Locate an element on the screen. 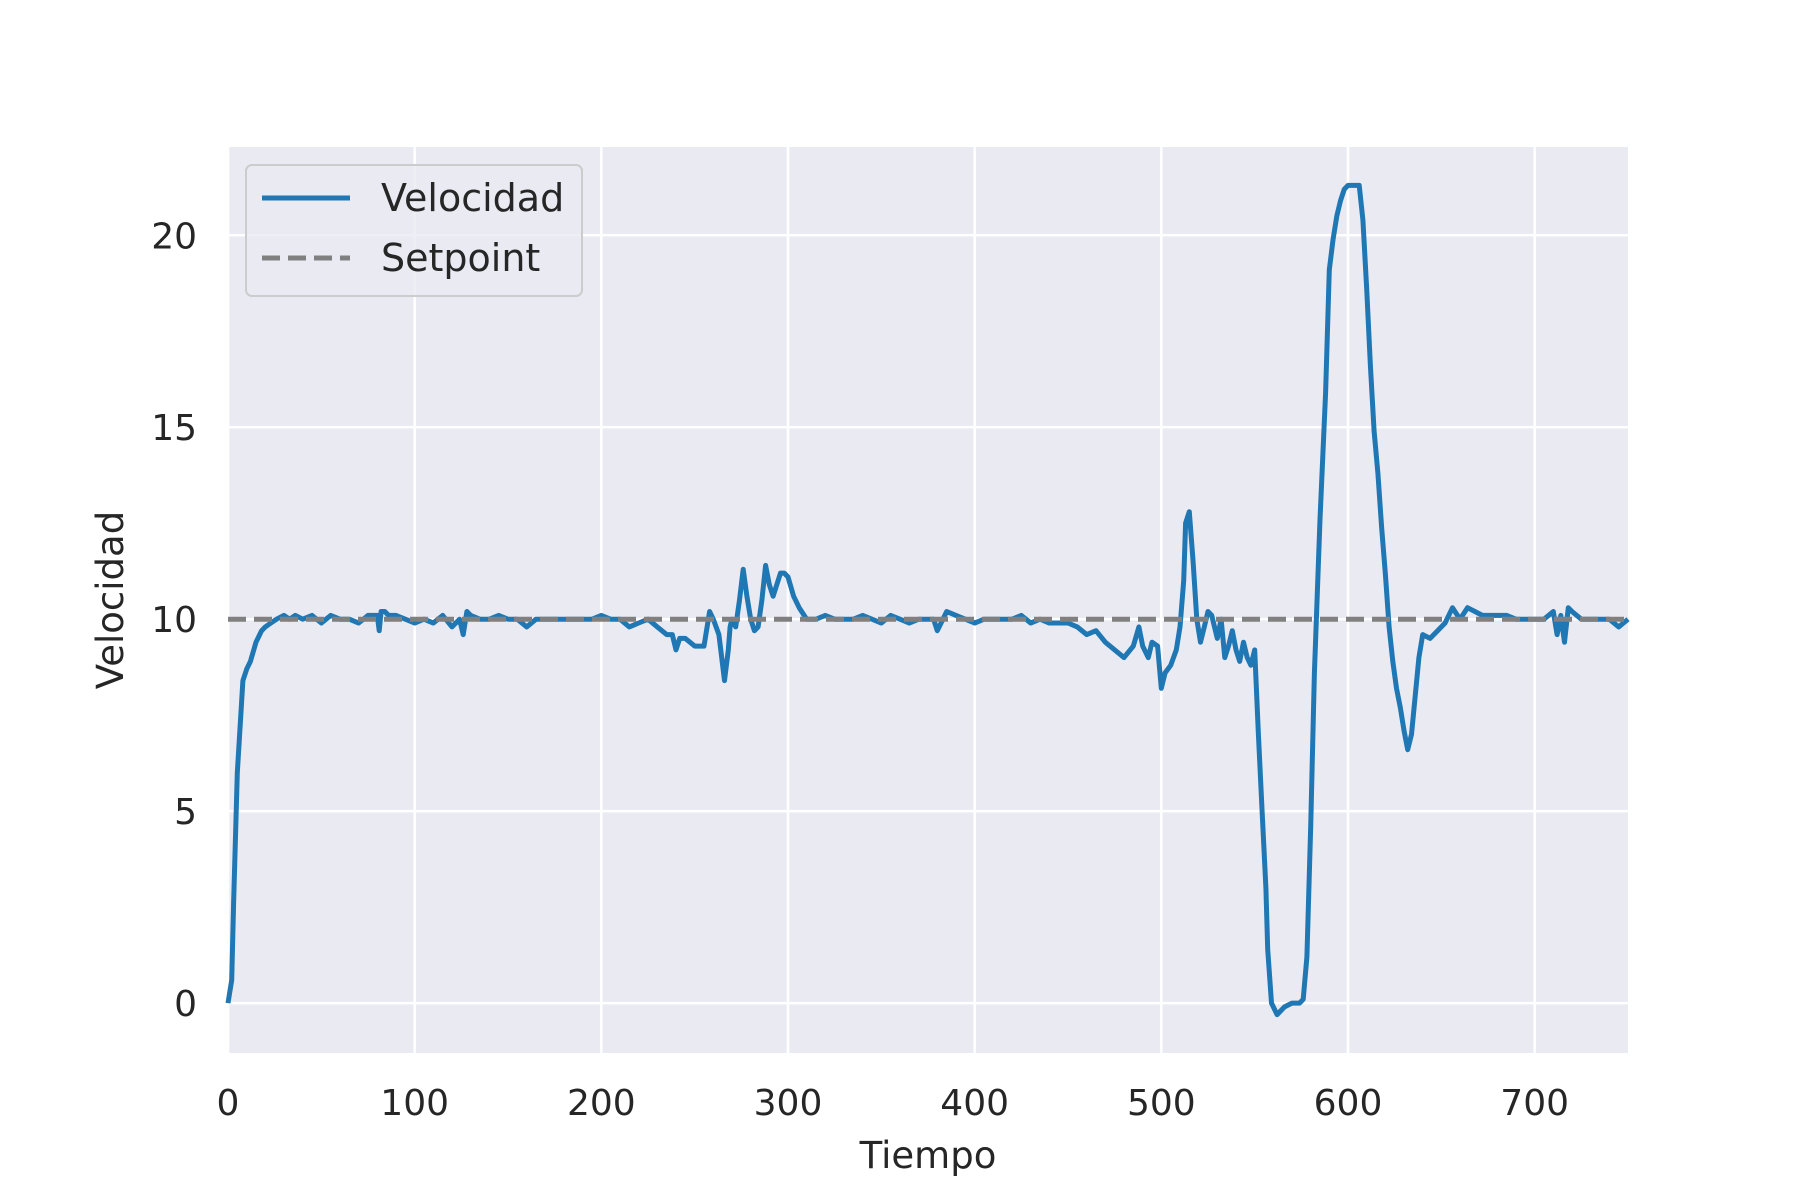 The width and height of the screenshot is (1800, 1200). y-tick-label: 10 is located at coordinates (174, 620).